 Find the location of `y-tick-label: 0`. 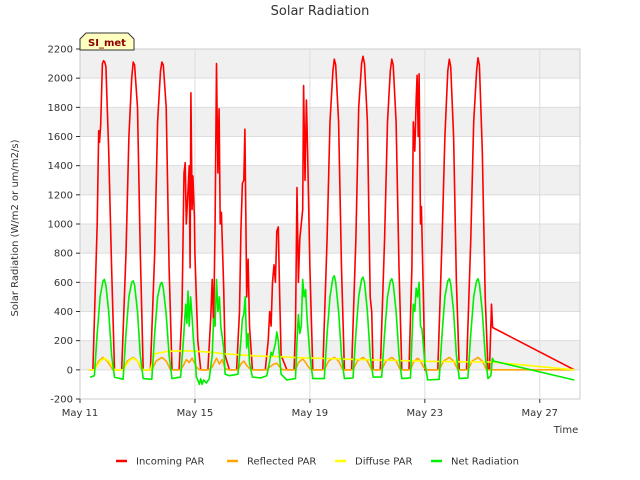

y-tick-label: 0 is located at coordinates (70, 370).